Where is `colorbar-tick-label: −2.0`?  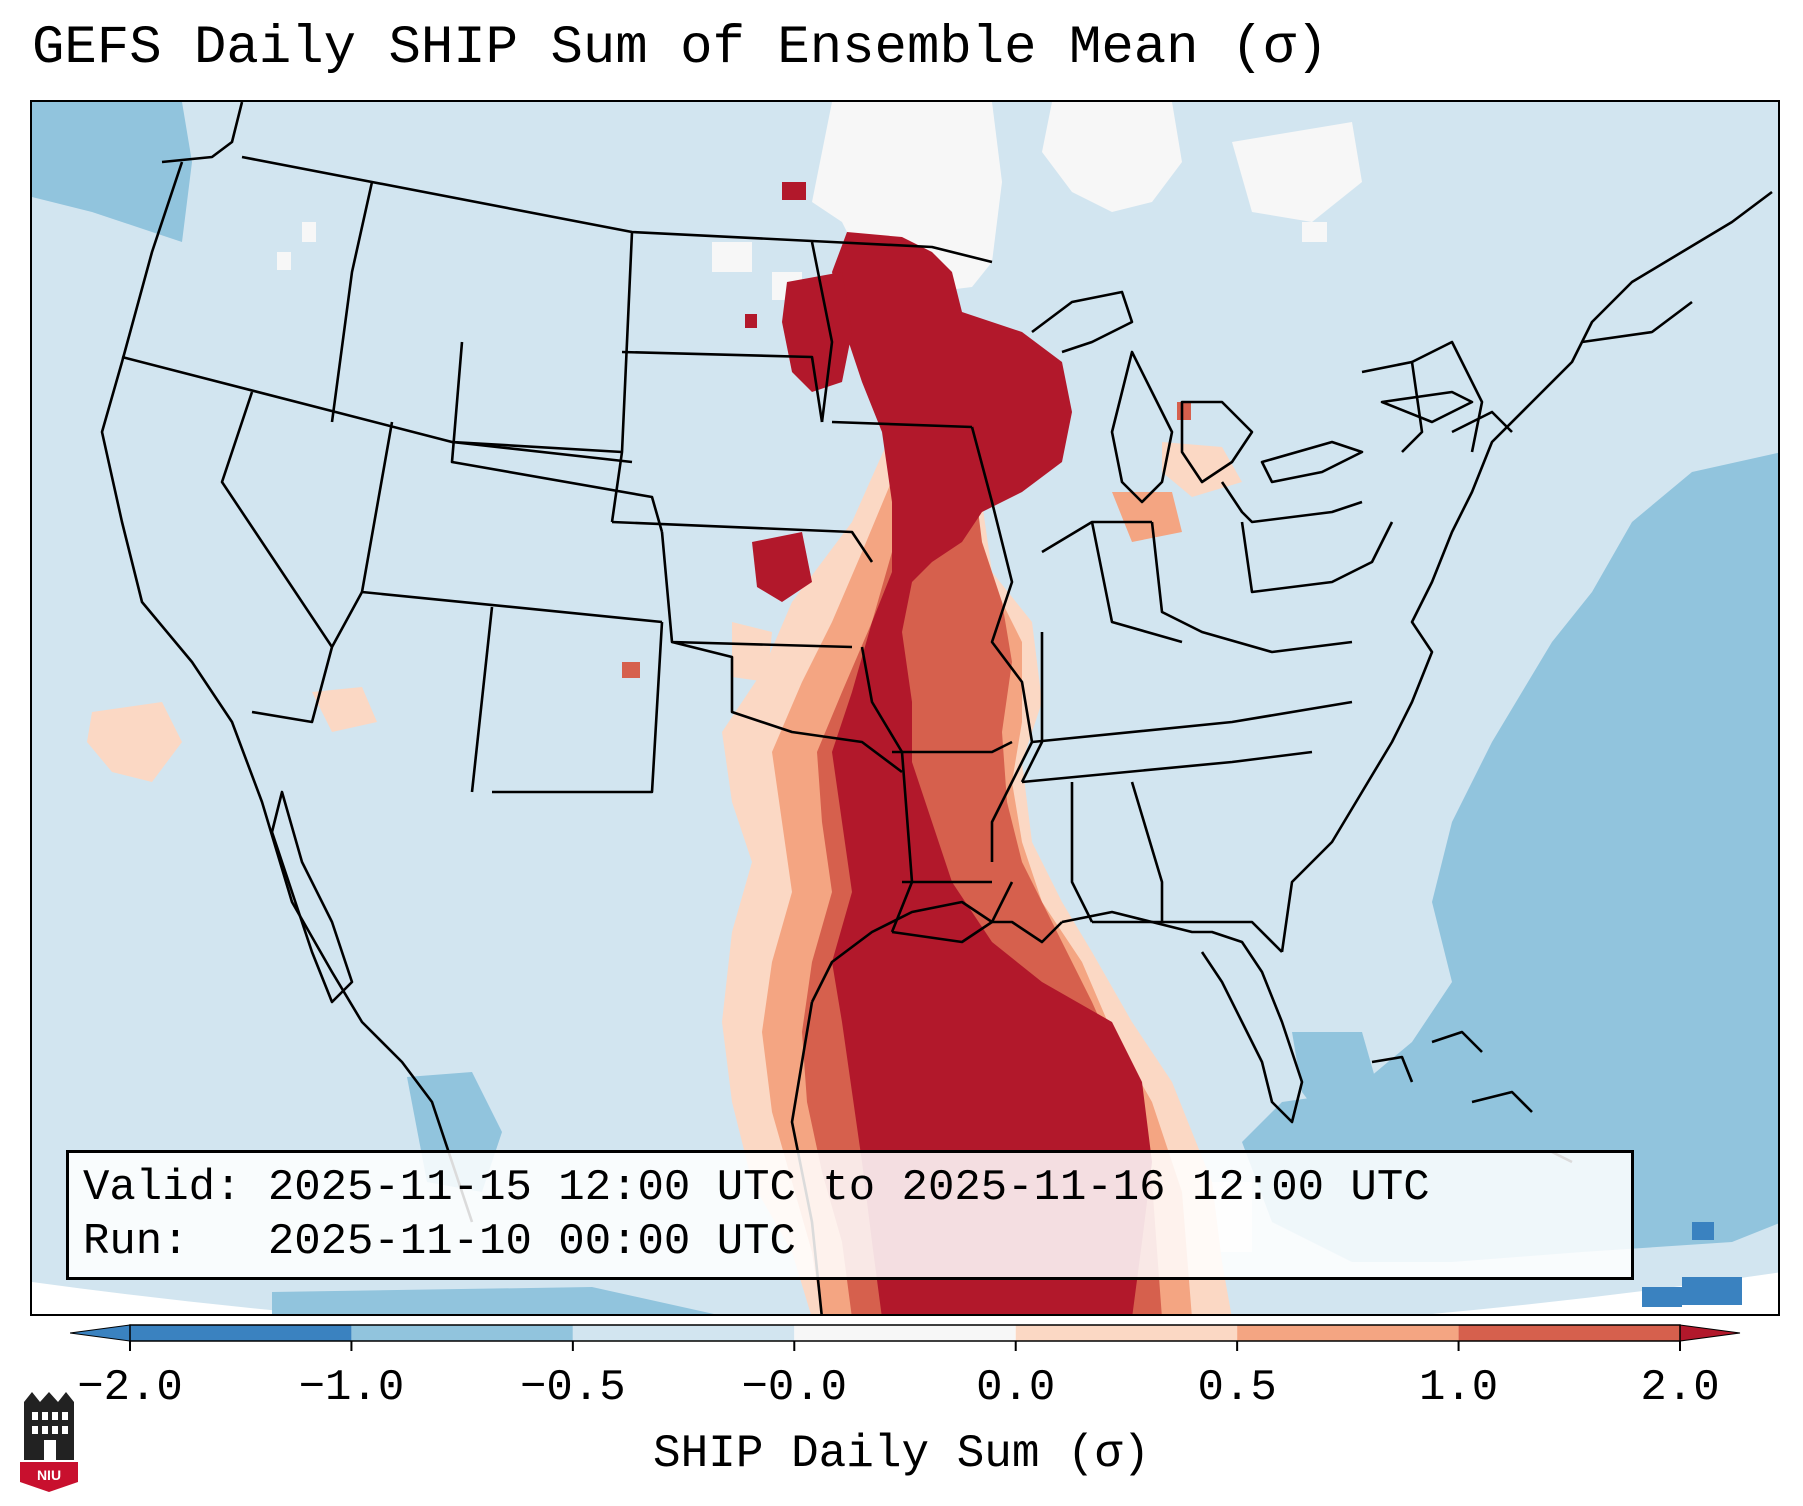 colorbar-tick-label: −2.0 is located at coordinates (130, 1388).